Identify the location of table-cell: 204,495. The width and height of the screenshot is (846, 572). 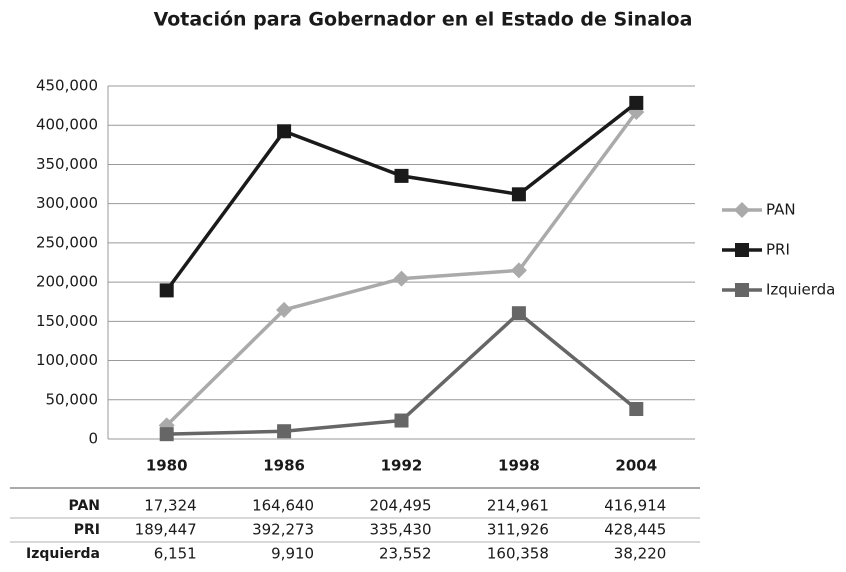
(400, 506).